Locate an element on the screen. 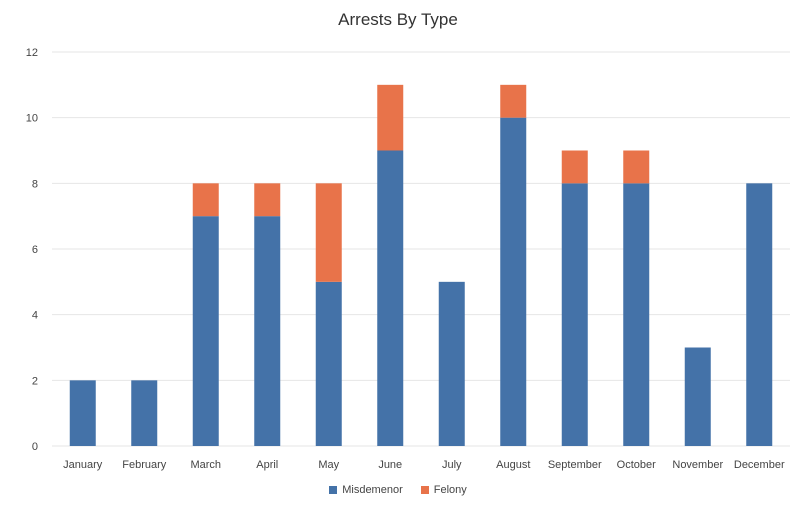  chart-title: Arrests By Type is located at coordinates (398, 19).